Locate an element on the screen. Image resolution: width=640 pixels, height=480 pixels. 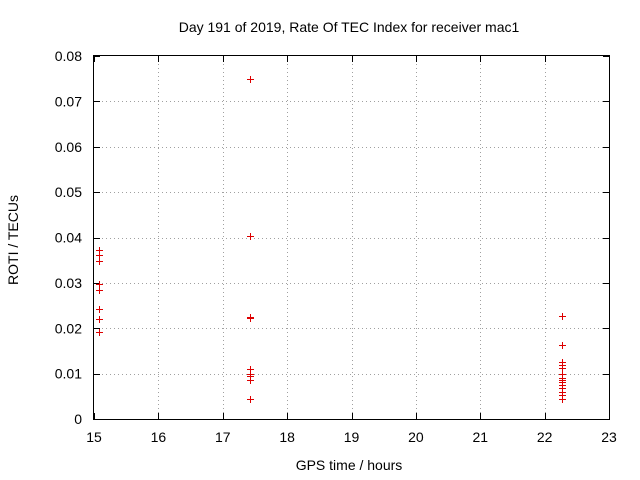
y-tick-label: 0.06 is located at coordinates (68, 147).